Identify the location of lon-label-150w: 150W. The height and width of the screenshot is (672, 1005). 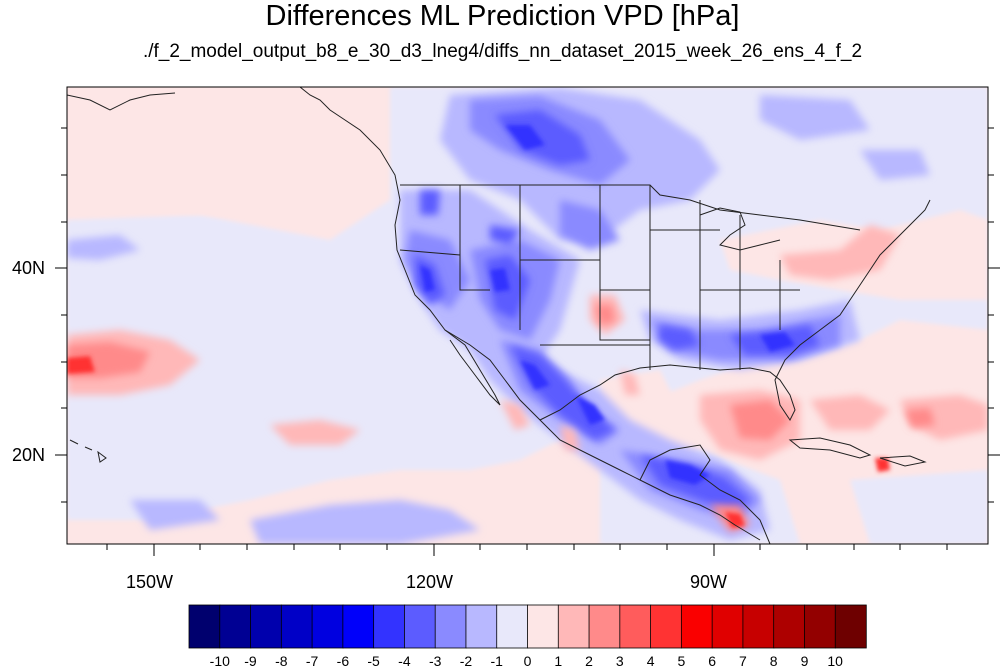
(150, 582).